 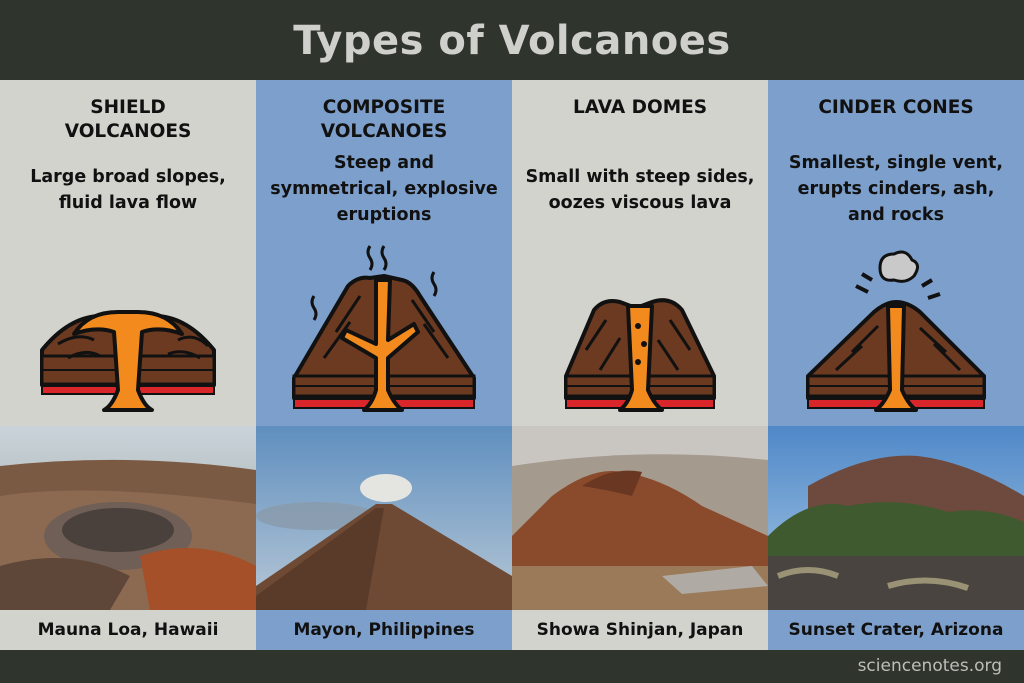 What do you see at coordinates (128, 518) in the screenshot?
I see `photo-mauna-loa` at bounding box center [128, 518].